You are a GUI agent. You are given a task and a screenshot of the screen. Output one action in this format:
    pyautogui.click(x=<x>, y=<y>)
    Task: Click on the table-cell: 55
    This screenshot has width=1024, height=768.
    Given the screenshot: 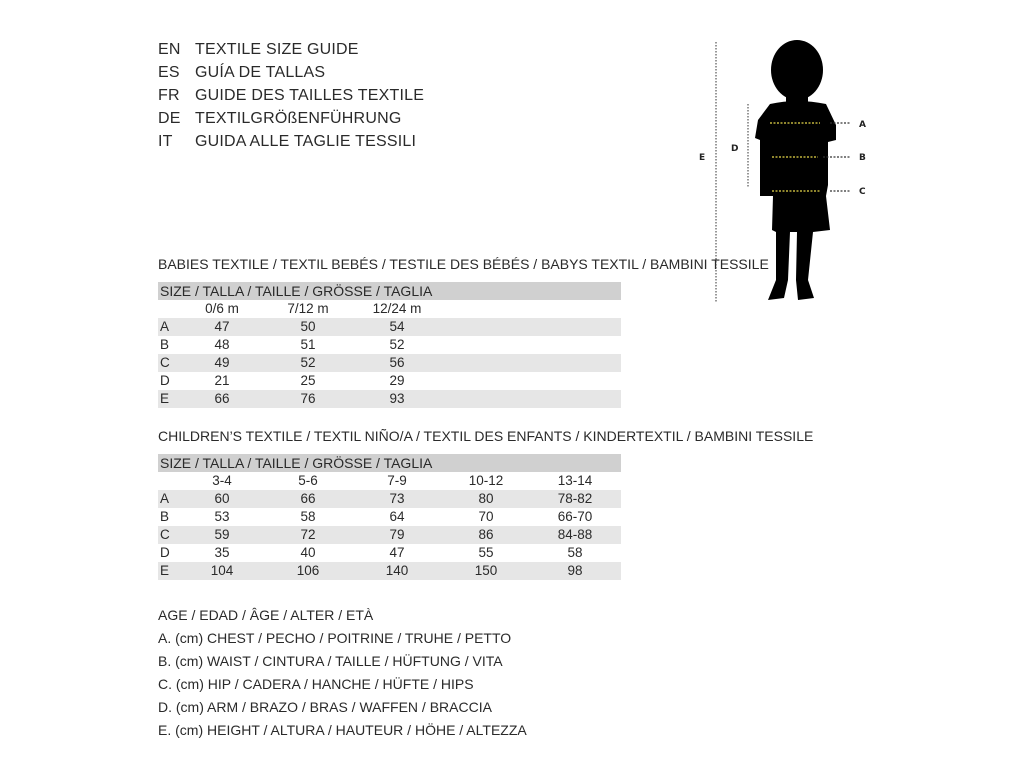 What is the action you would take?
    pyautogui.click(x=486, y=552)
    